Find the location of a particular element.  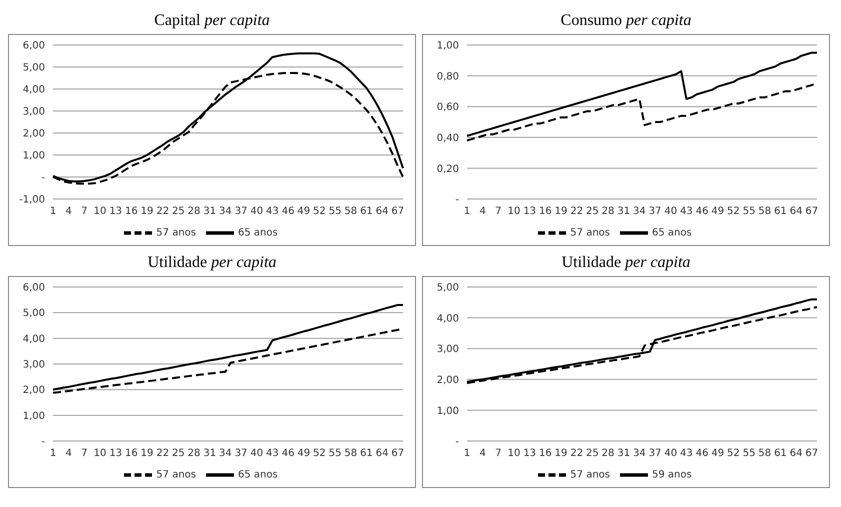

line-series is located at coordinates (228, 347).